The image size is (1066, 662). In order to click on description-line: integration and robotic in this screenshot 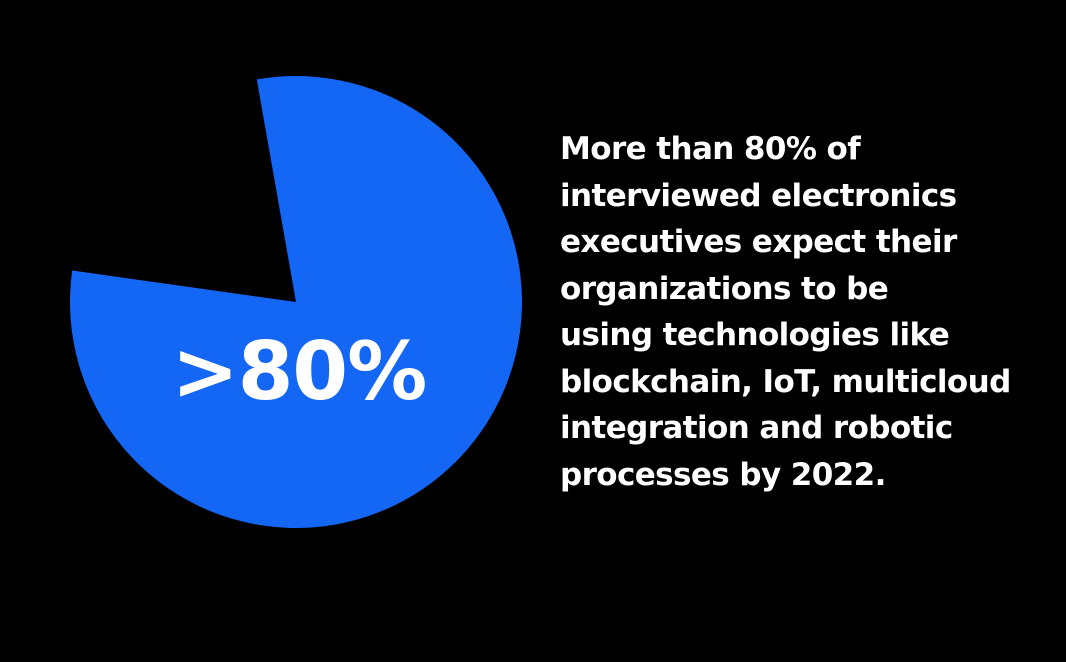, I will do `click(756, 428)`.